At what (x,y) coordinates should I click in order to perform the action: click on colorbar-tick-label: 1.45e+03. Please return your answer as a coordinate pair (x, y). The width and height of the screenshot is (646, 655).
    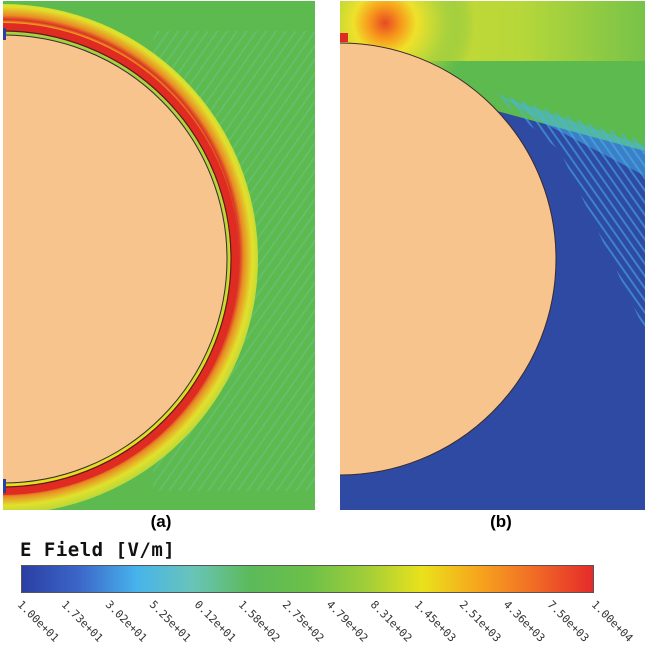
    Looking at the image, I should click on (435, 621).